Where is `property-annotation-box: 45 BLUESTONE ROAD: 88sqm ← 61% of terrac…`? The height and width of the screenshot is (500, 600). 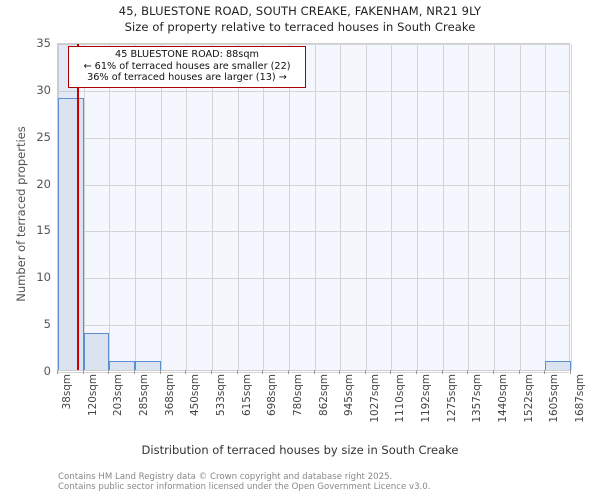 property-annotation-box: 45 BLUESTONE ROAD: 88sqm ← 61% of terrac… is located at coordinates (187, 67).